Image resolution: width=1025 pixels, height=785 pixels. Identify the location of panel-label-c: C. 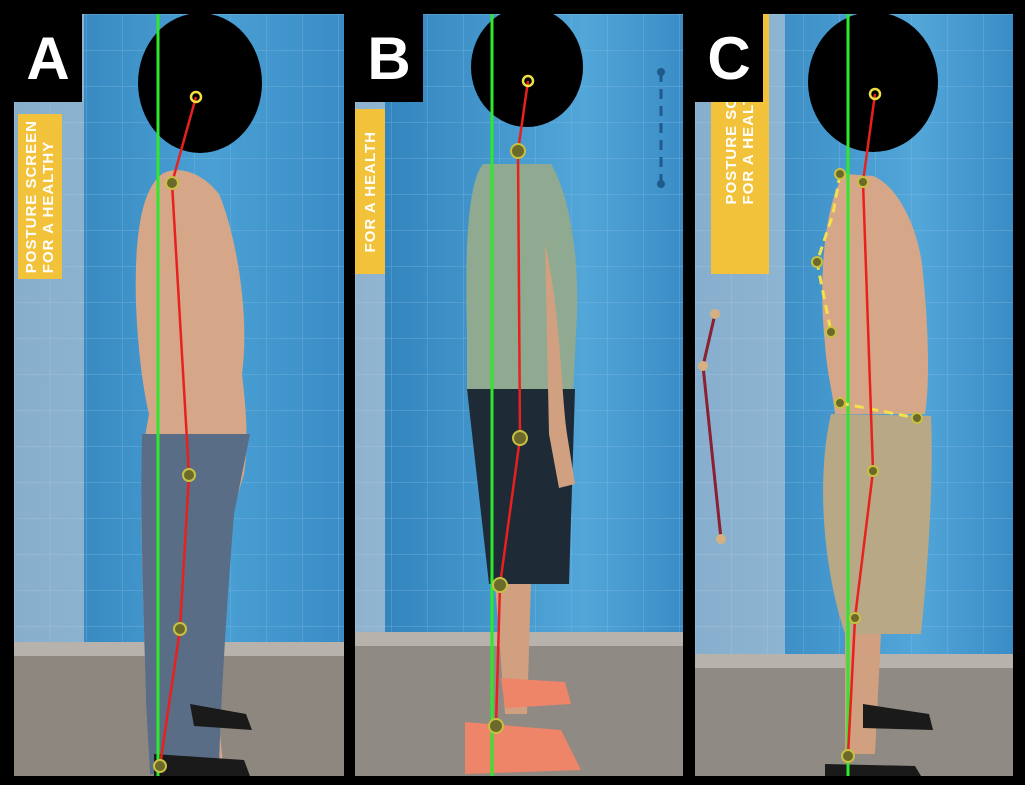
(729, 58).